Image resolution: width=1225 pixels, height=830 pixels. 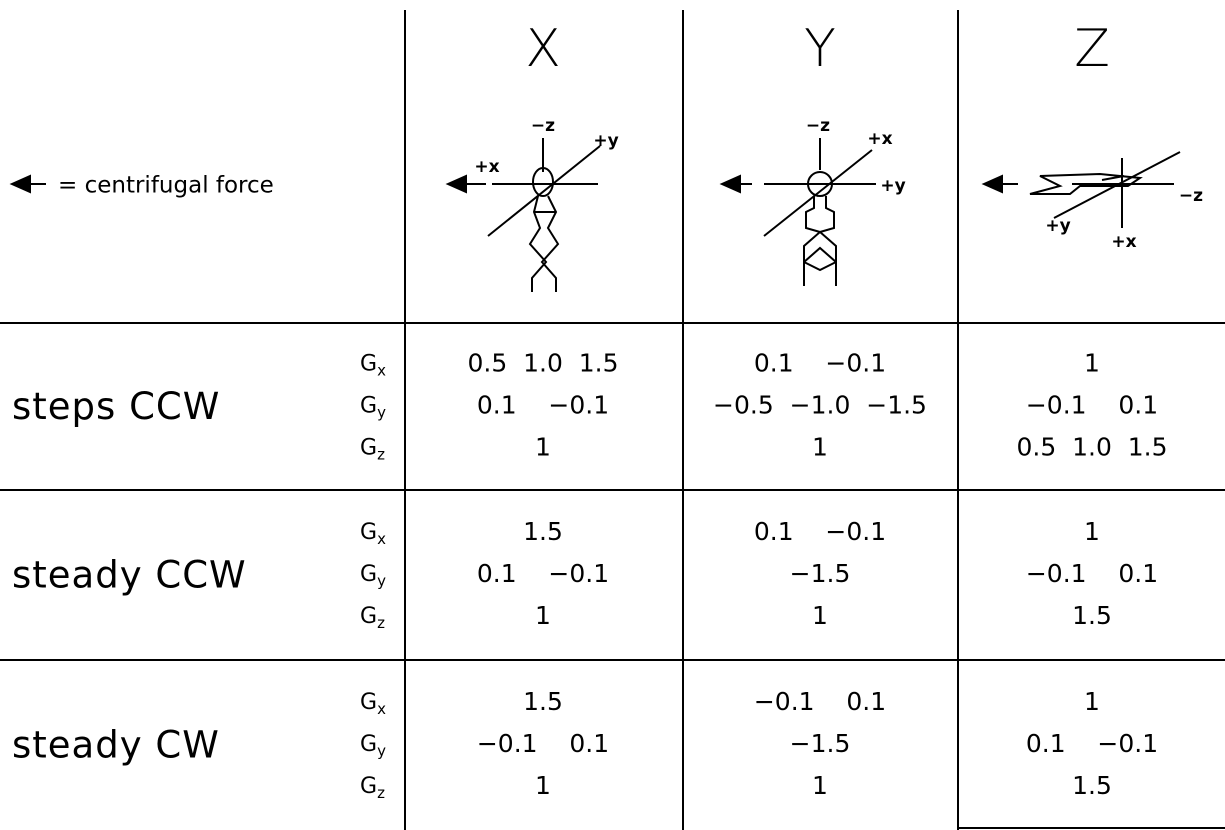 I want to click on orientation-figure-y, so click(x=797, y=212).